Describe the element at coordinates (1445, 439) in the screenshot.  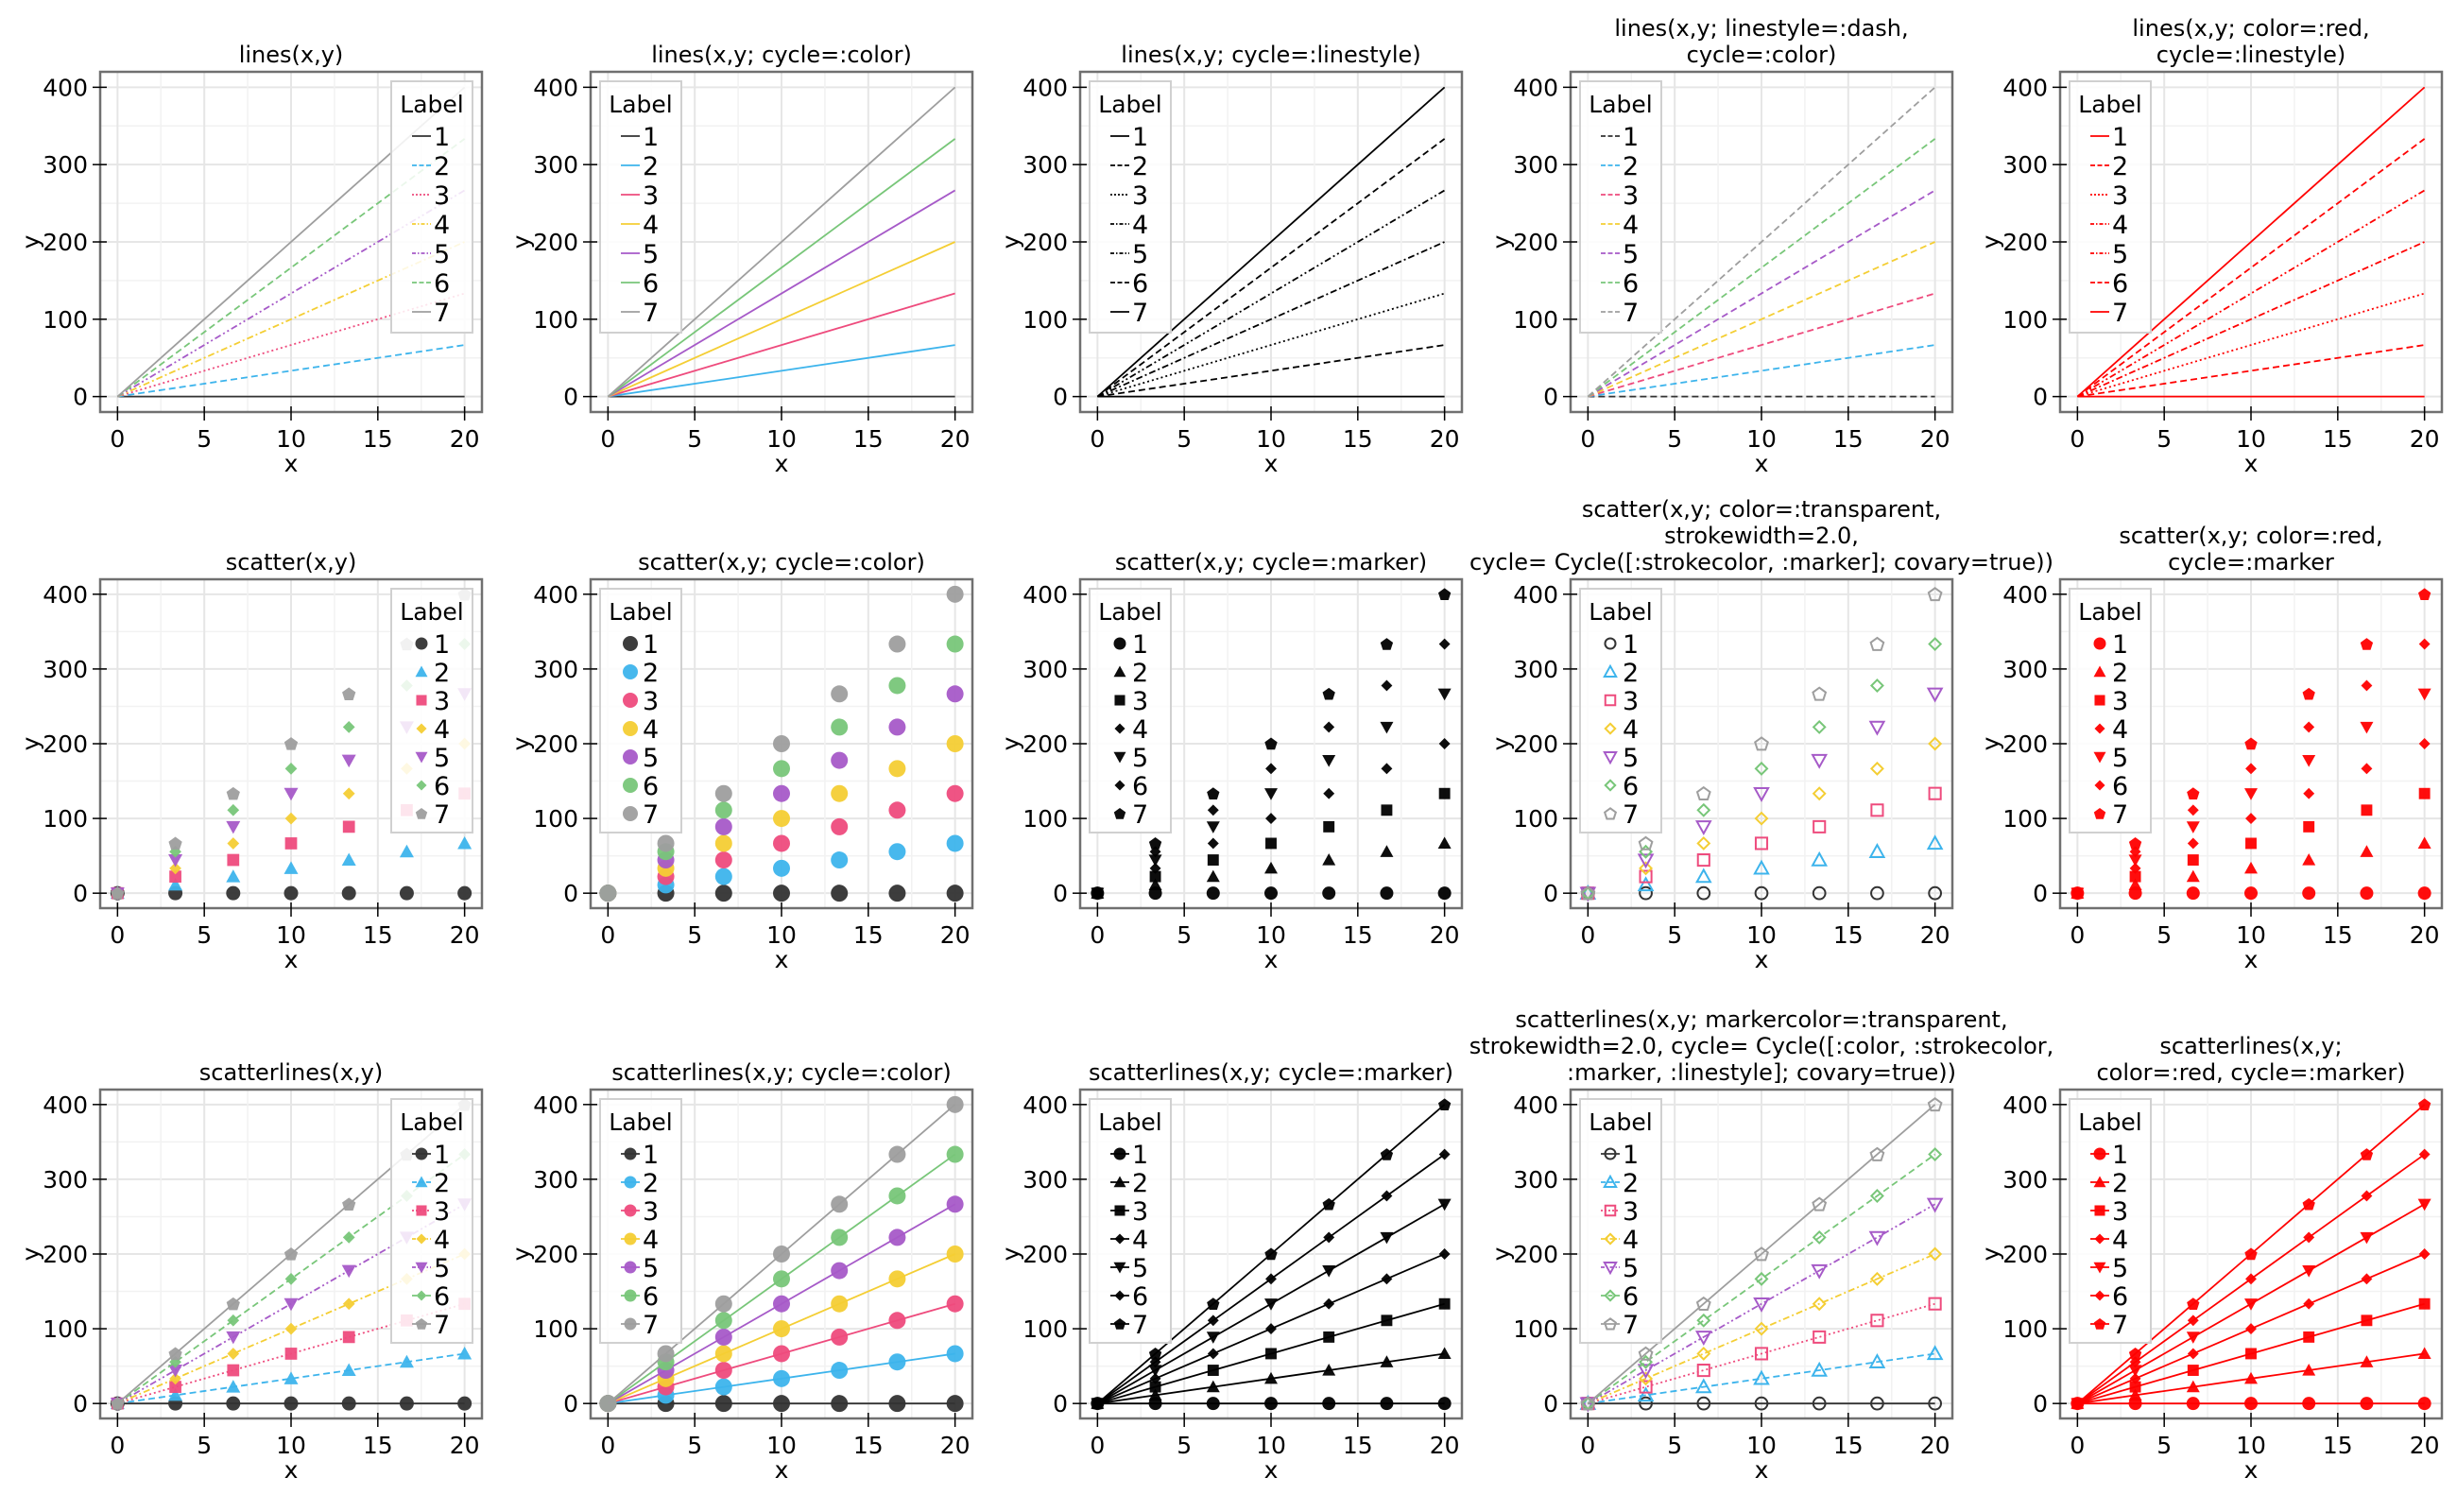
I see `x-tick-label: 20` at that location.